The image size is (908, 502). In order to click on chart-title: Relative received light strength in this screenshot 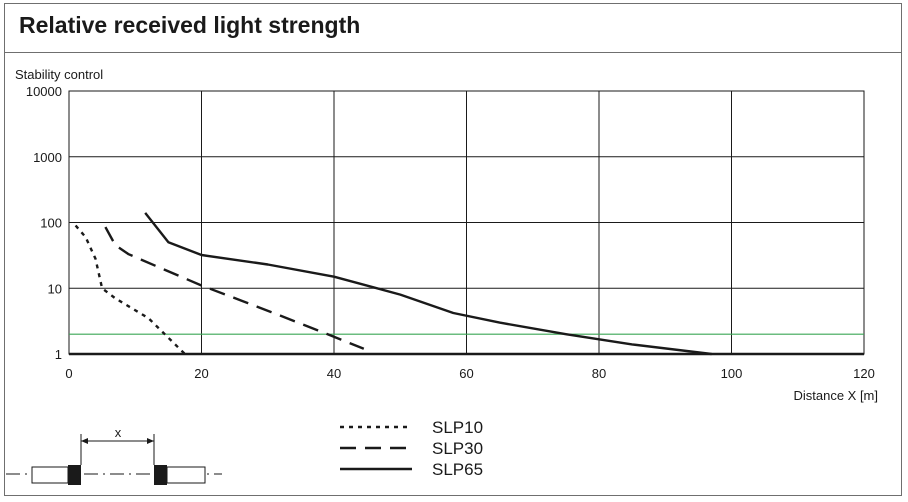, I will do `click(190, 25)`.